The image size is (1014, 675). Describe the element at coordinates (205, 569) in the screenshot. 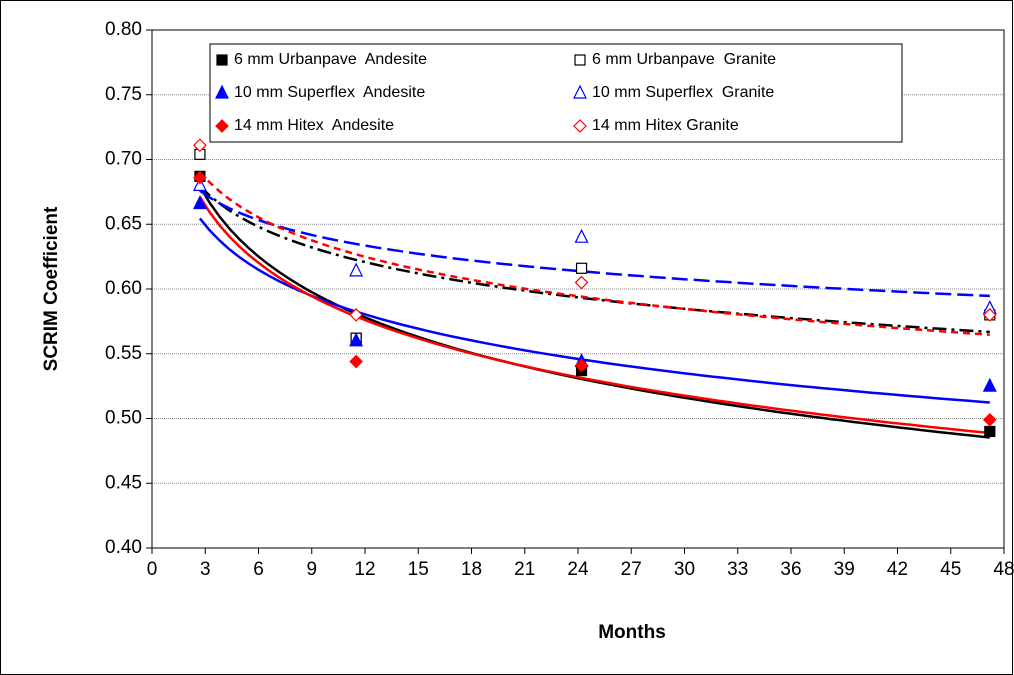

I see `x-tick-label: 3` at that location.